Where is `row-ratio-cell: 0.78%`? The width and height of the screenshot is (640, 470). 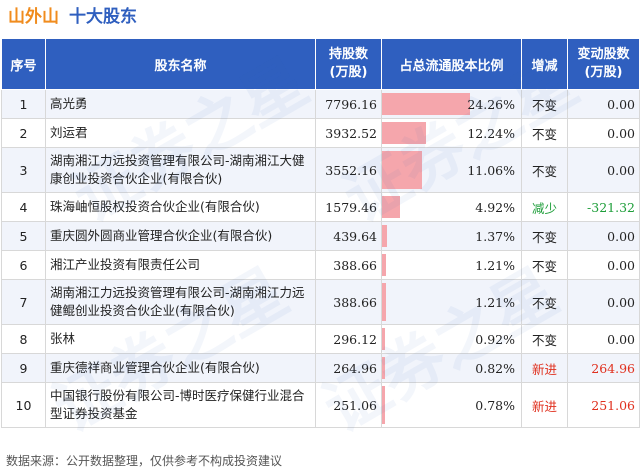 row-ratio-cell: 0.78% is located at coordinates (451, 405).